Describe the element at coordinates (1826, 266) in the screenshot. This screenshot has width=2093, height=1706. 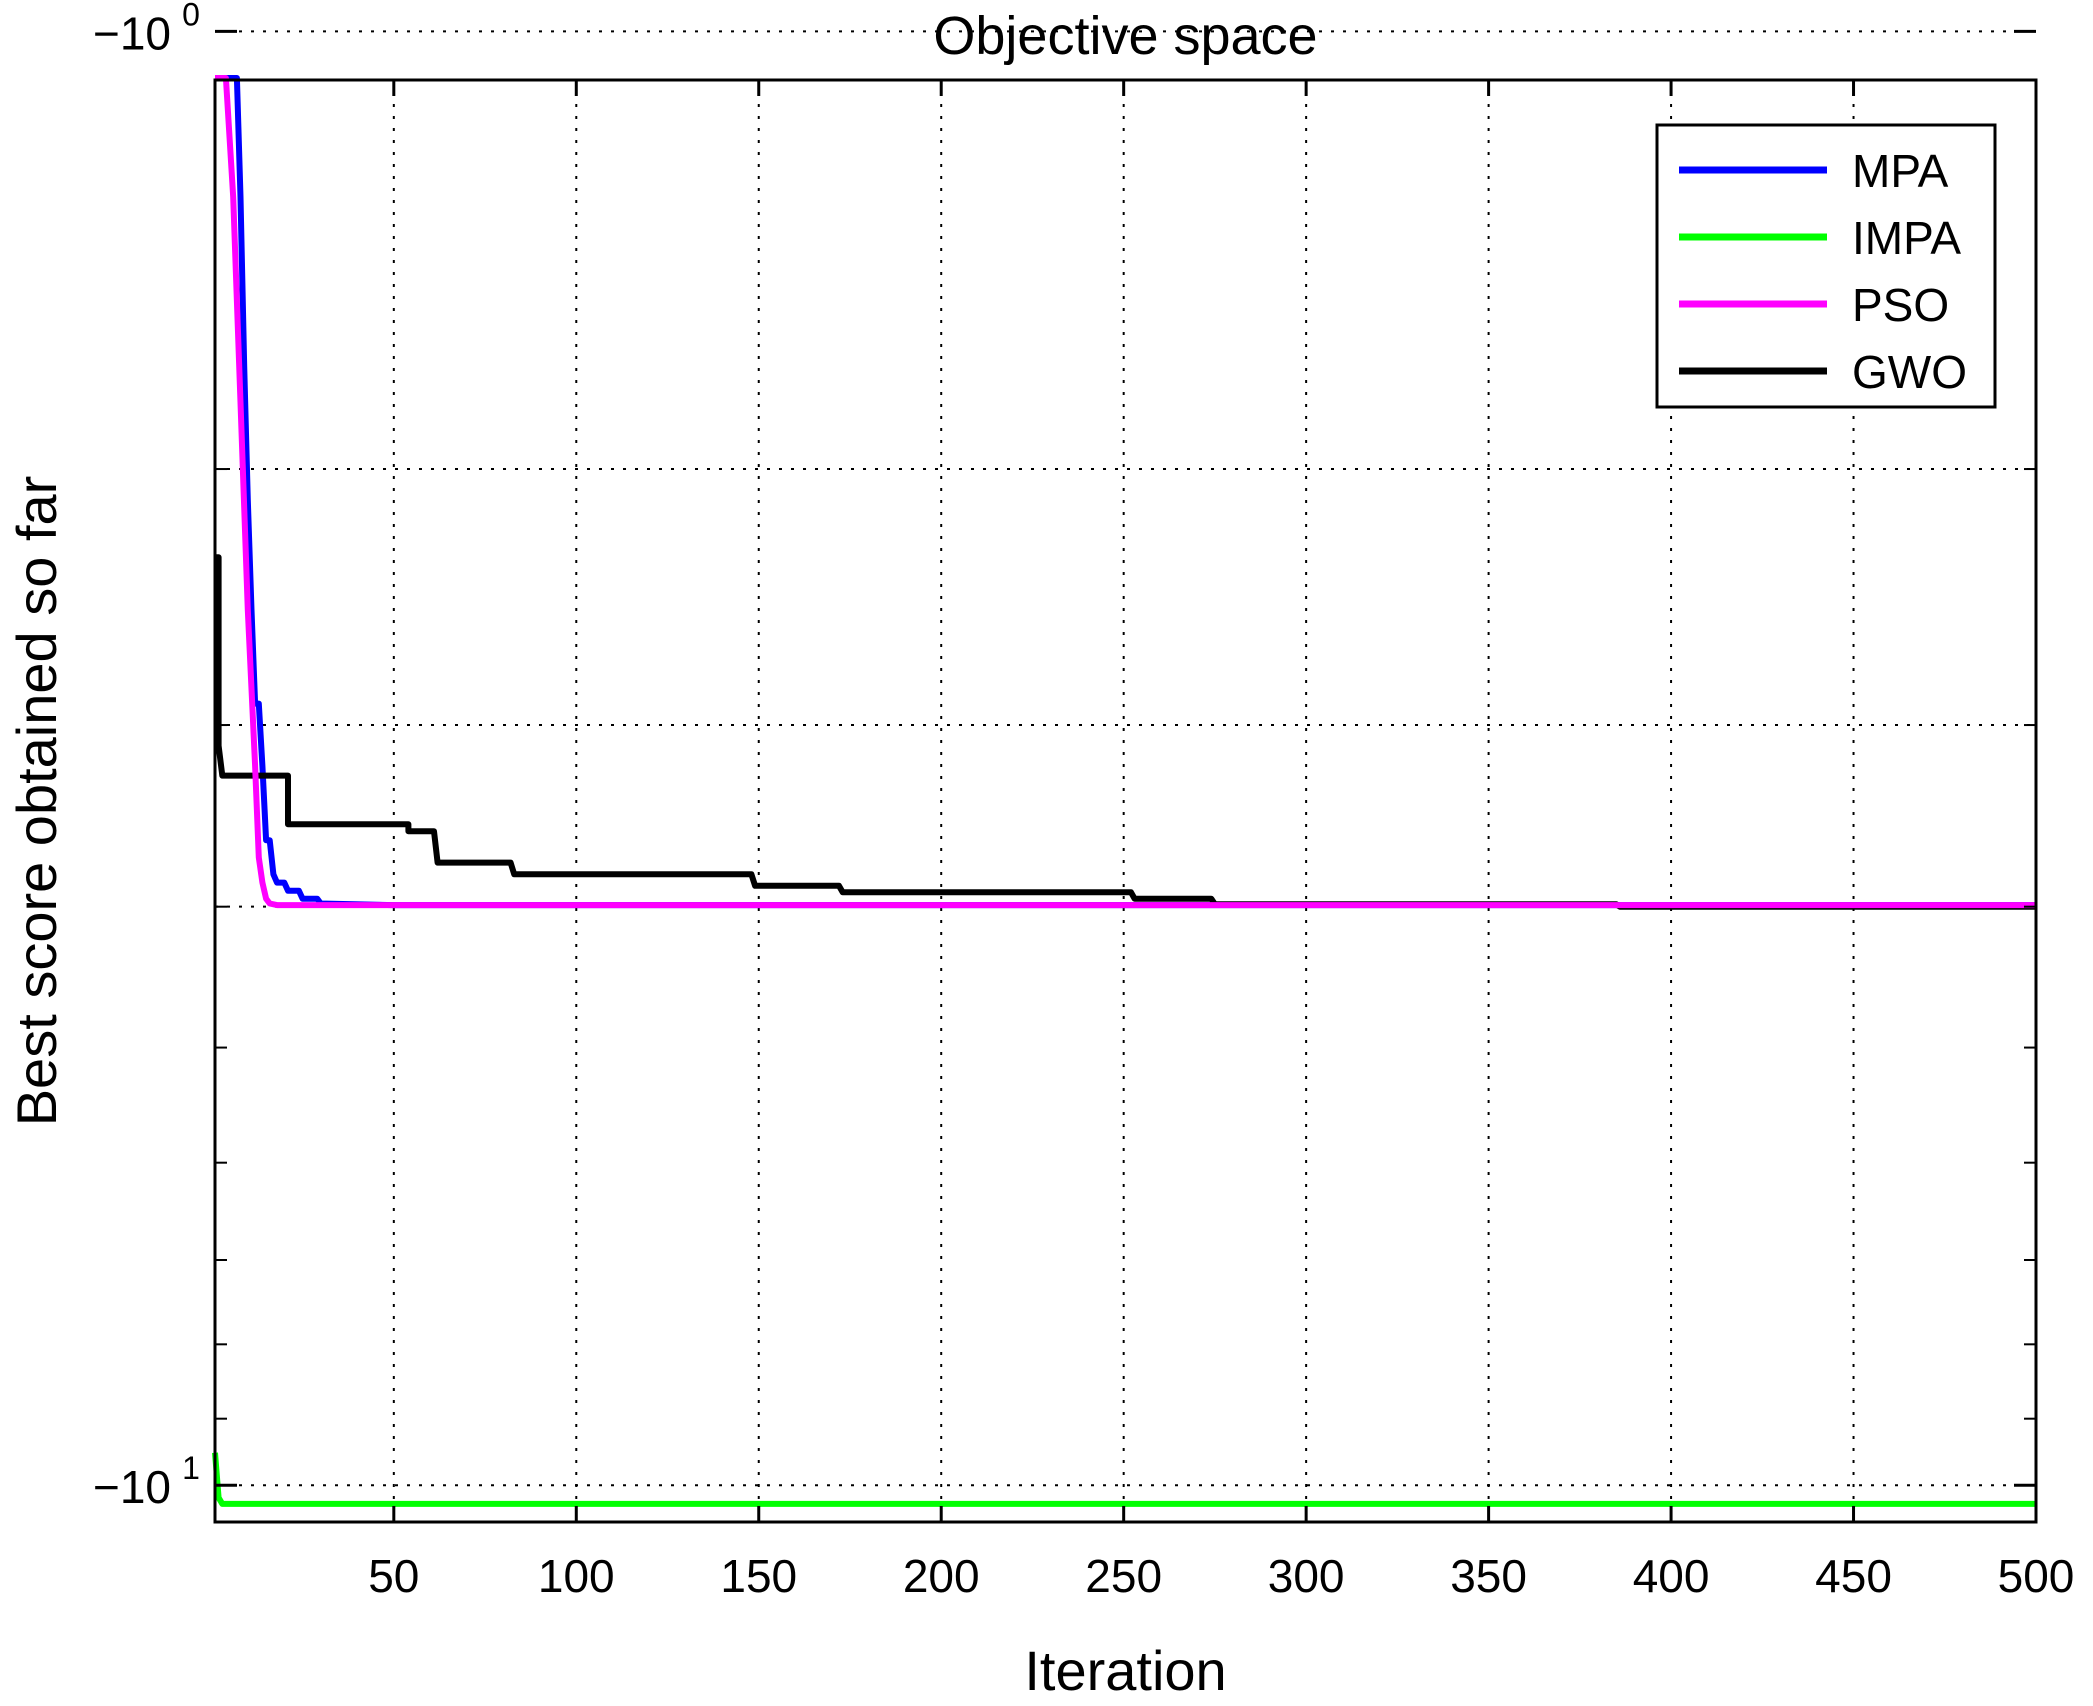
I see `legend: MPA IMPA PSO GWO` at that location.